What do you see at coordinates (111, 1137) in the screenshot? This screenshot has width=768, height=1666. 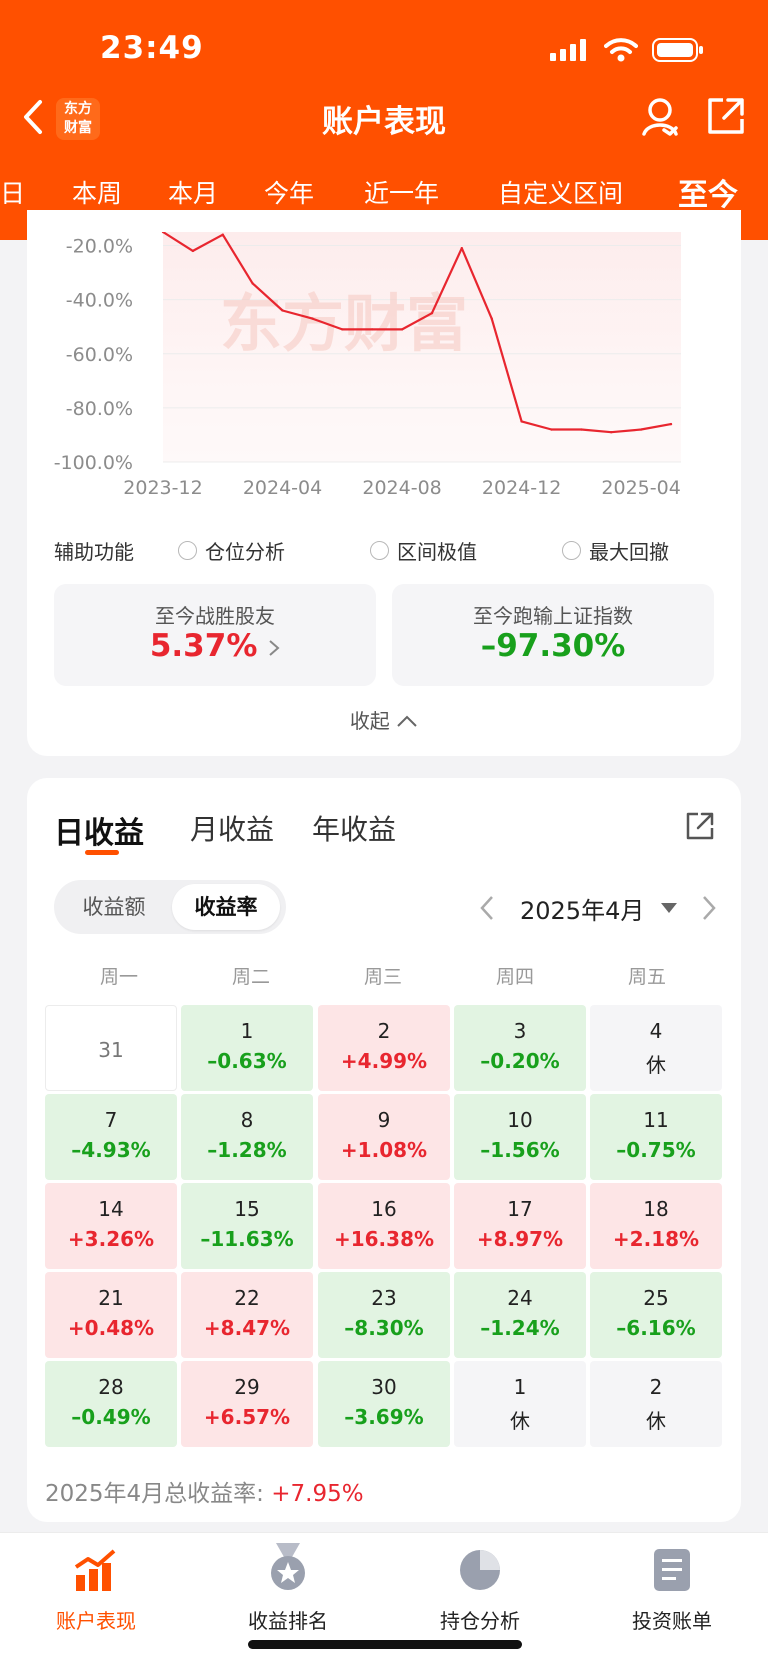 I see `calendar-day-cell: 7 –4.93%` at bounding box center [111, 1137].